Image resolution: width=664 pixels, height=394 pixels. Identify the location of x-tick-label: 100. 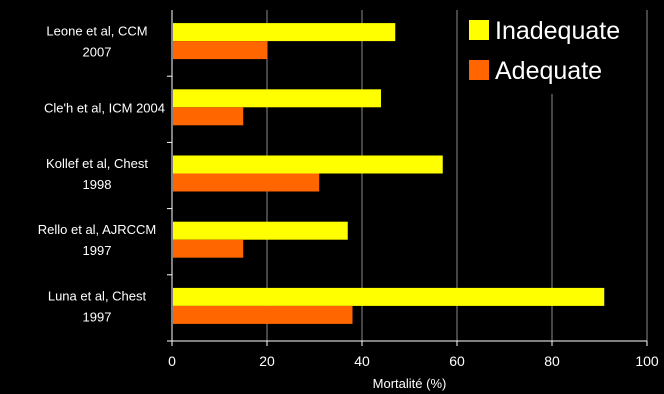
(647, 361).